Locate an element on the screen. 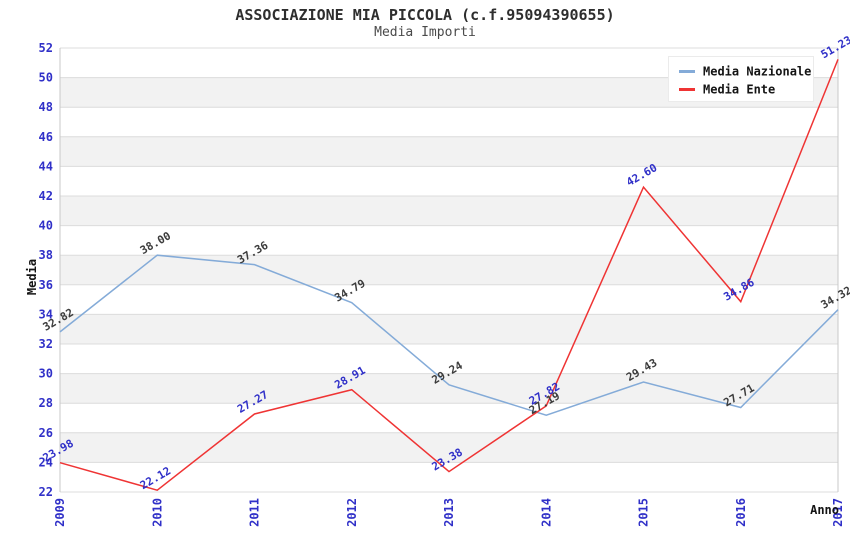 Image resolution: width=850 pixels, height=550 pixels. x-tick-label: 2012 is located at coordinates (352, 512).